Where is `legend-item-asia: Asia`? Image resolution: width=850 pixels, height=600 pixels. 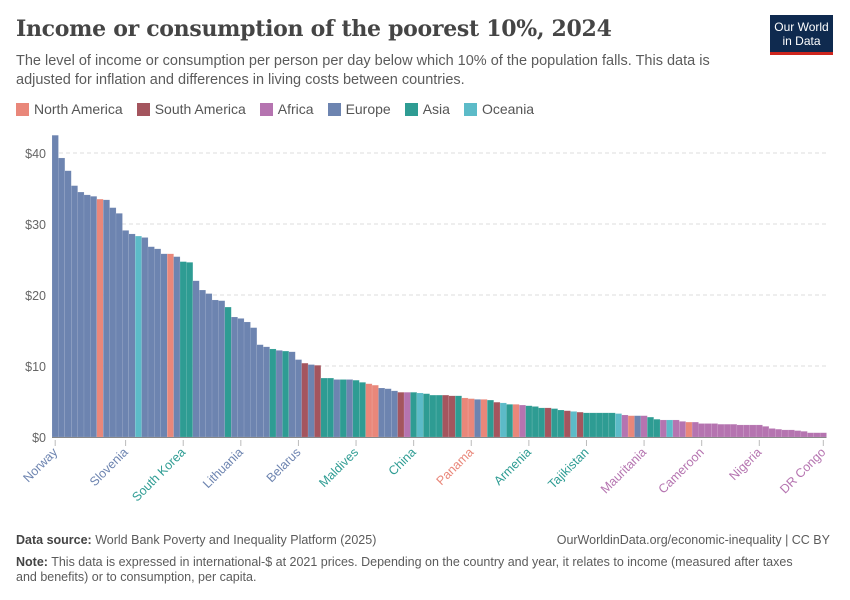
legend-item-asia: Asia is located at coordinates (427, 109).